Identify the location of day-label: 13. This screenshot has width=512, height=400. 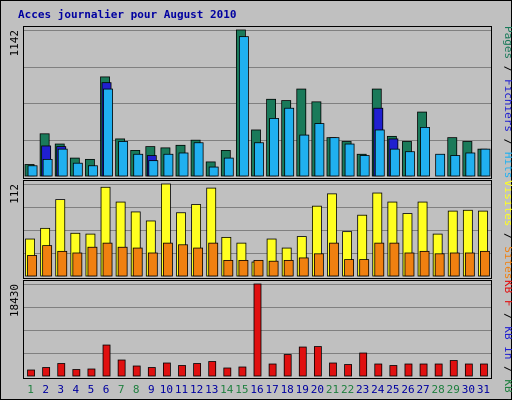
(211, 389).